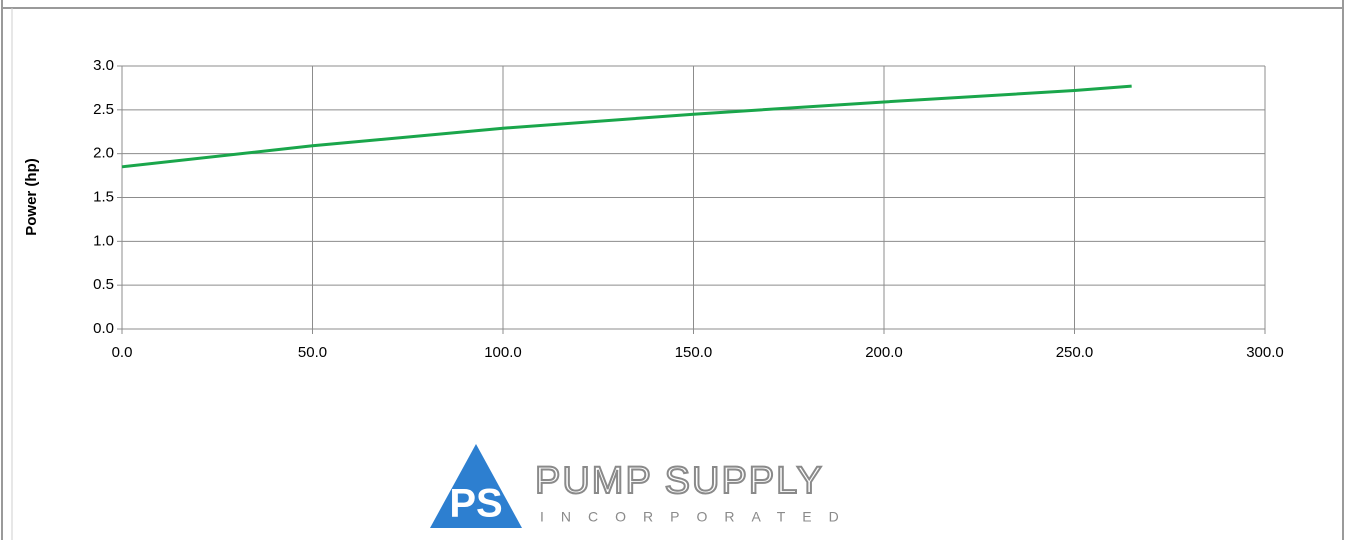 The height and width of the screenshot is (540, 1353). What do you see at coordinates (884, 352) in the screenshot?
I see `x-tick-label: 200.0` at bounding box center [884, 352].